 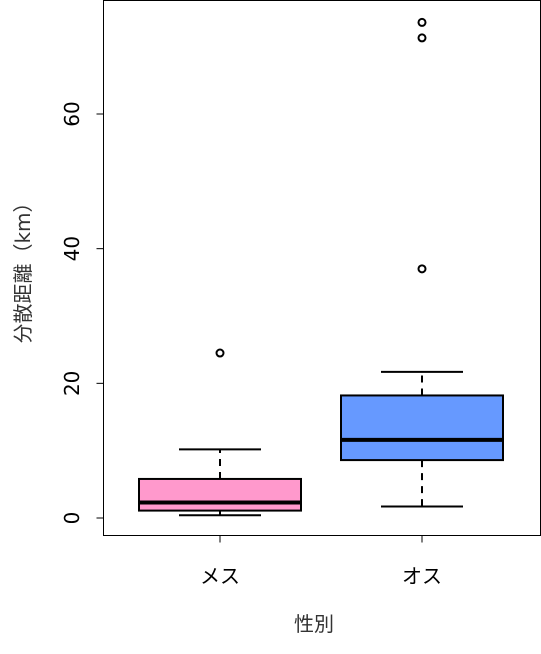 I want to click on y-tick-label: 60, so click(x=72, y=113).